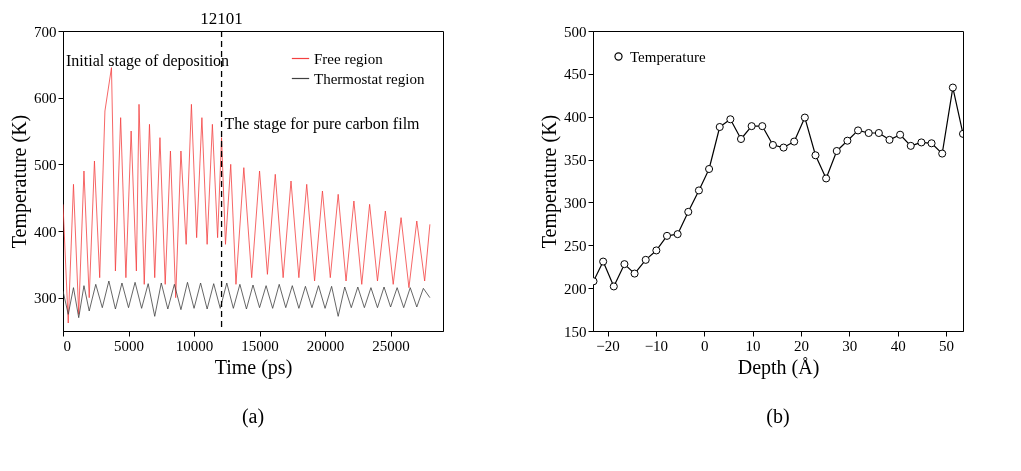 The width and height of the screenshot is (1021, 471). Describe the element at coordinates (247, 299) in the screenshot. I see `line-series` at that location.